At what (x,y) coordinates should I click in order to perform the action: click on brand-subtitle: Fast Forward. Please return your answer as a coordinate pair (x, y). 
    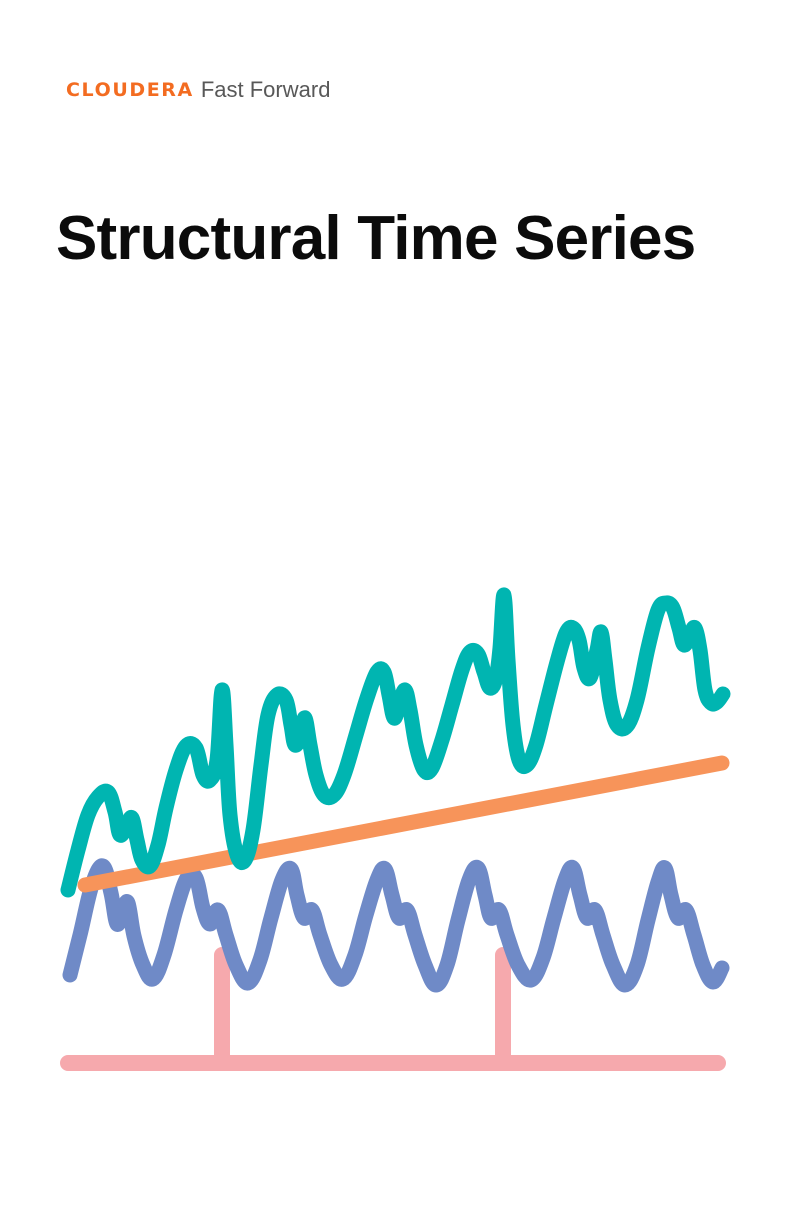
    Looking at the image, I should click on (265, 89).